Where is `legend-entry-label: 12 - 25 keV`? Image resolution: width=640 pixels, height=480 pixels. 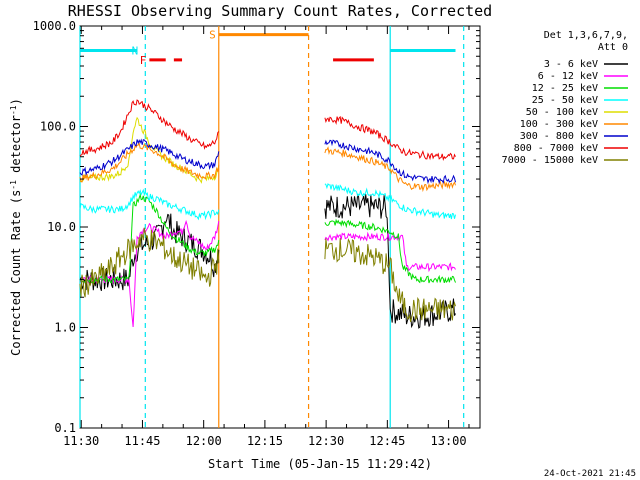
legend-entry-label: 12 - 25 keV is located at coordinates (565, 88).